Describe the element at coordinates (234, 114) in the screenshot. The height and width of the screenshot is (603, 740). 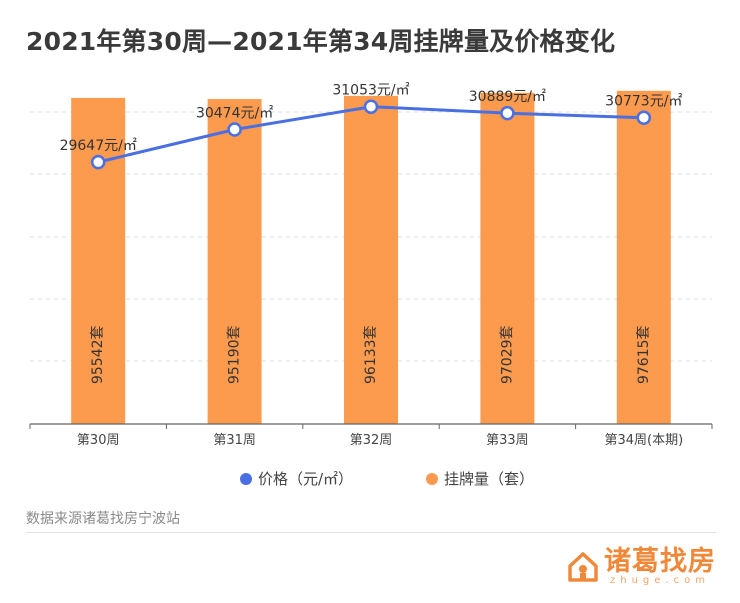
I see `price-label-1: 30474元/㎡` at that location.